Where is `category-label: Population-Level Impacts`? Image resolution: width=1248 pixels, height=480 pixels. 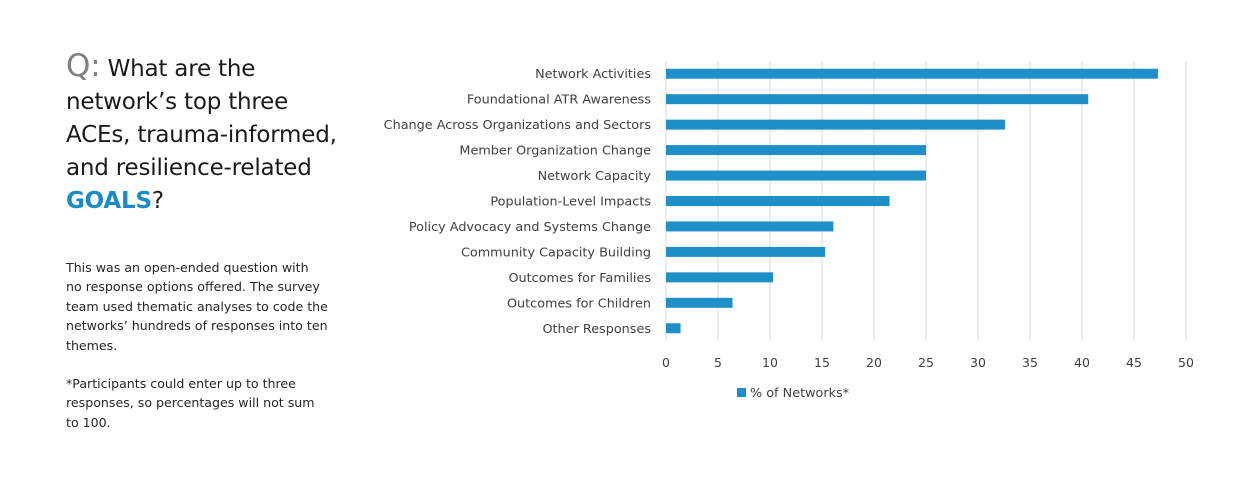 category-label: Population-Level Impacts is located at coordinates (570, 202).